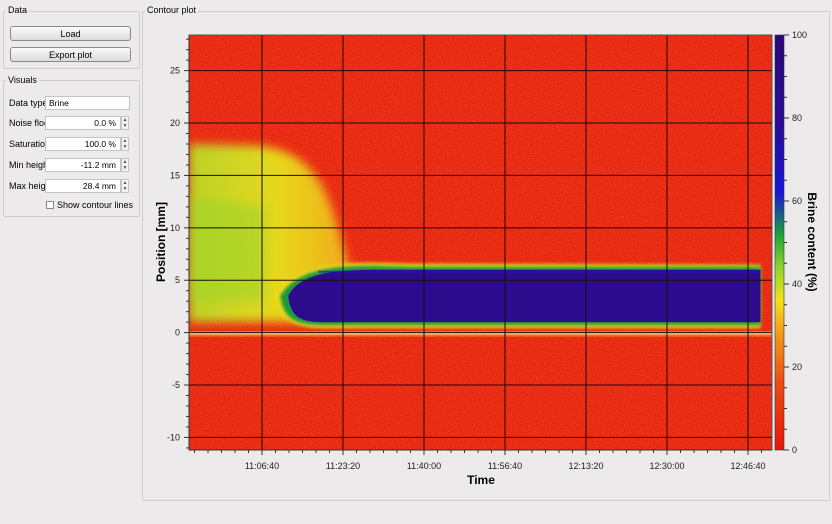  Describe the element at coordinates (30, 144) in the screenshot. I see `saturation-label: Saturation` at that location.